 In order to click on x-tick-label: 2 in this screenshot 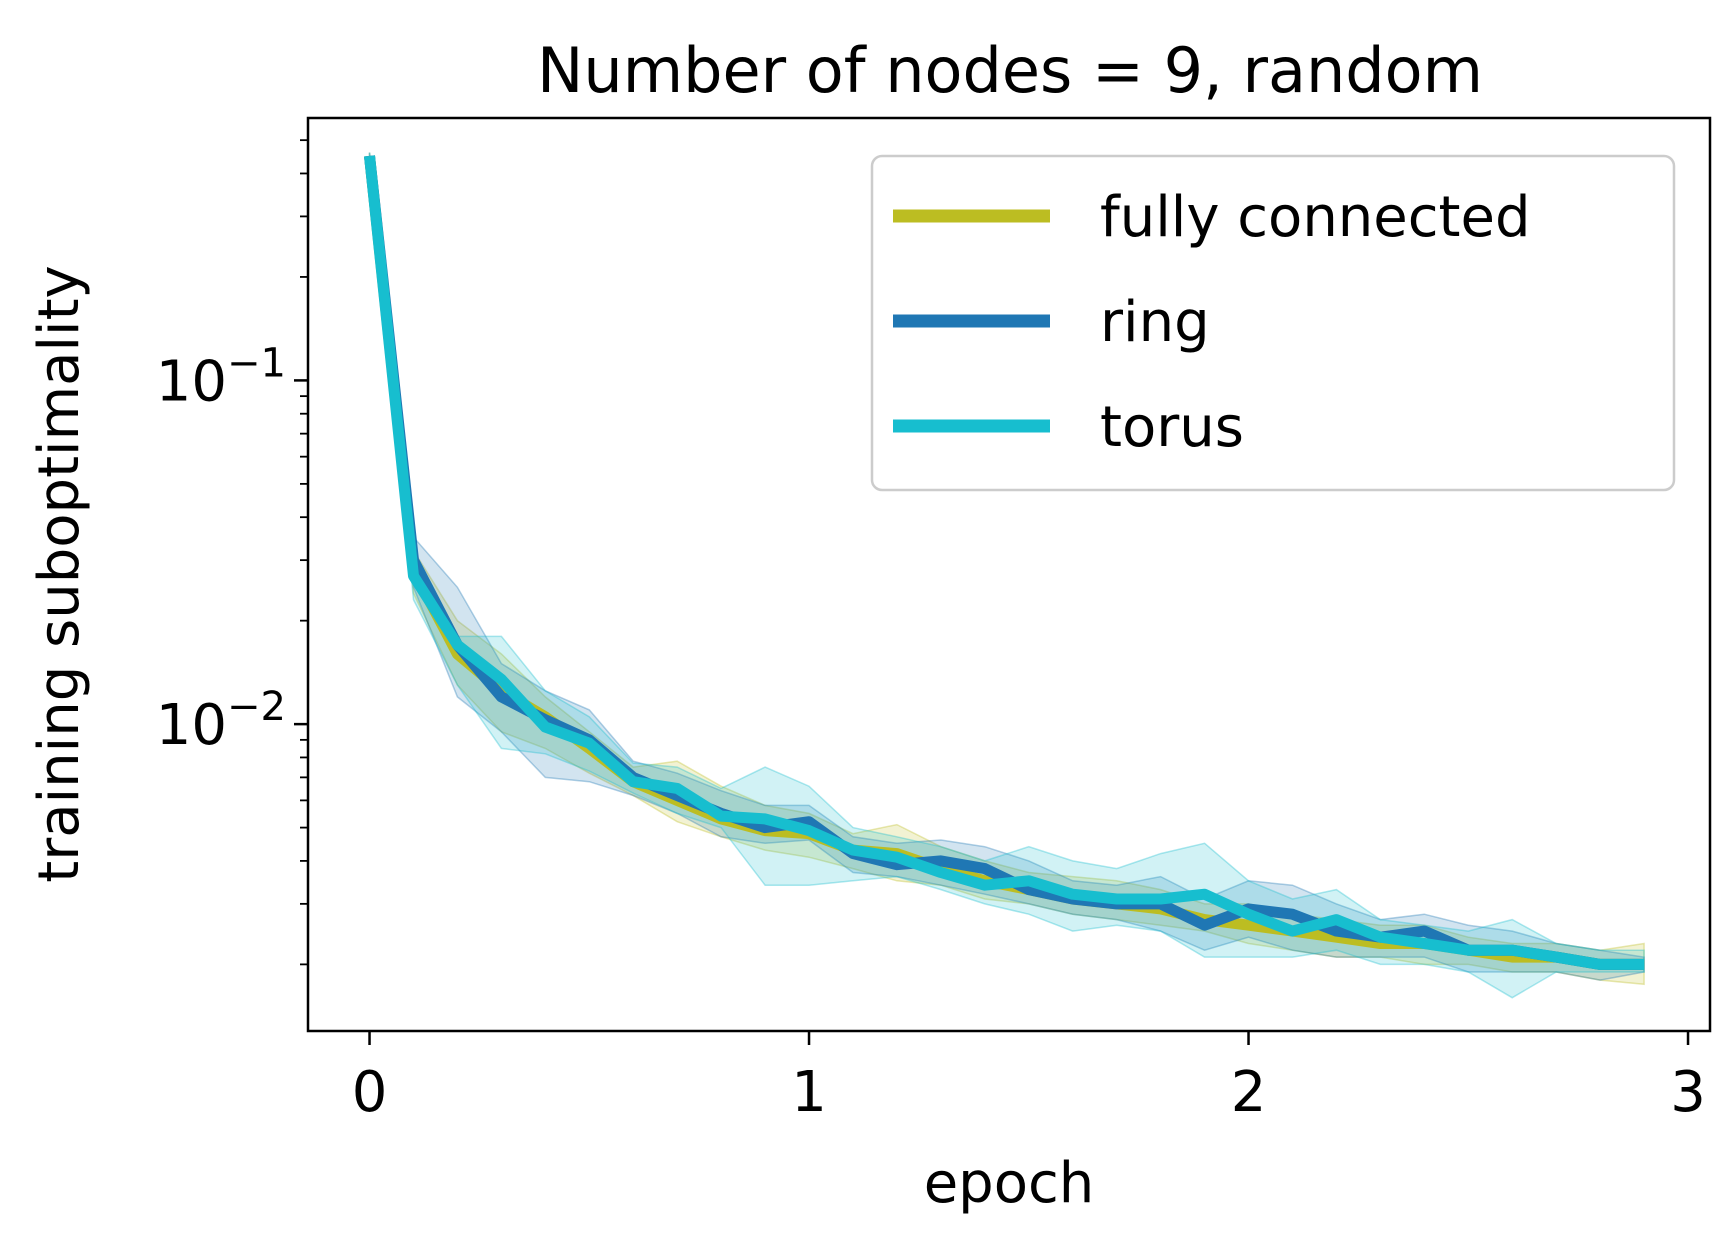, I will do `click(1249, 1092)`.